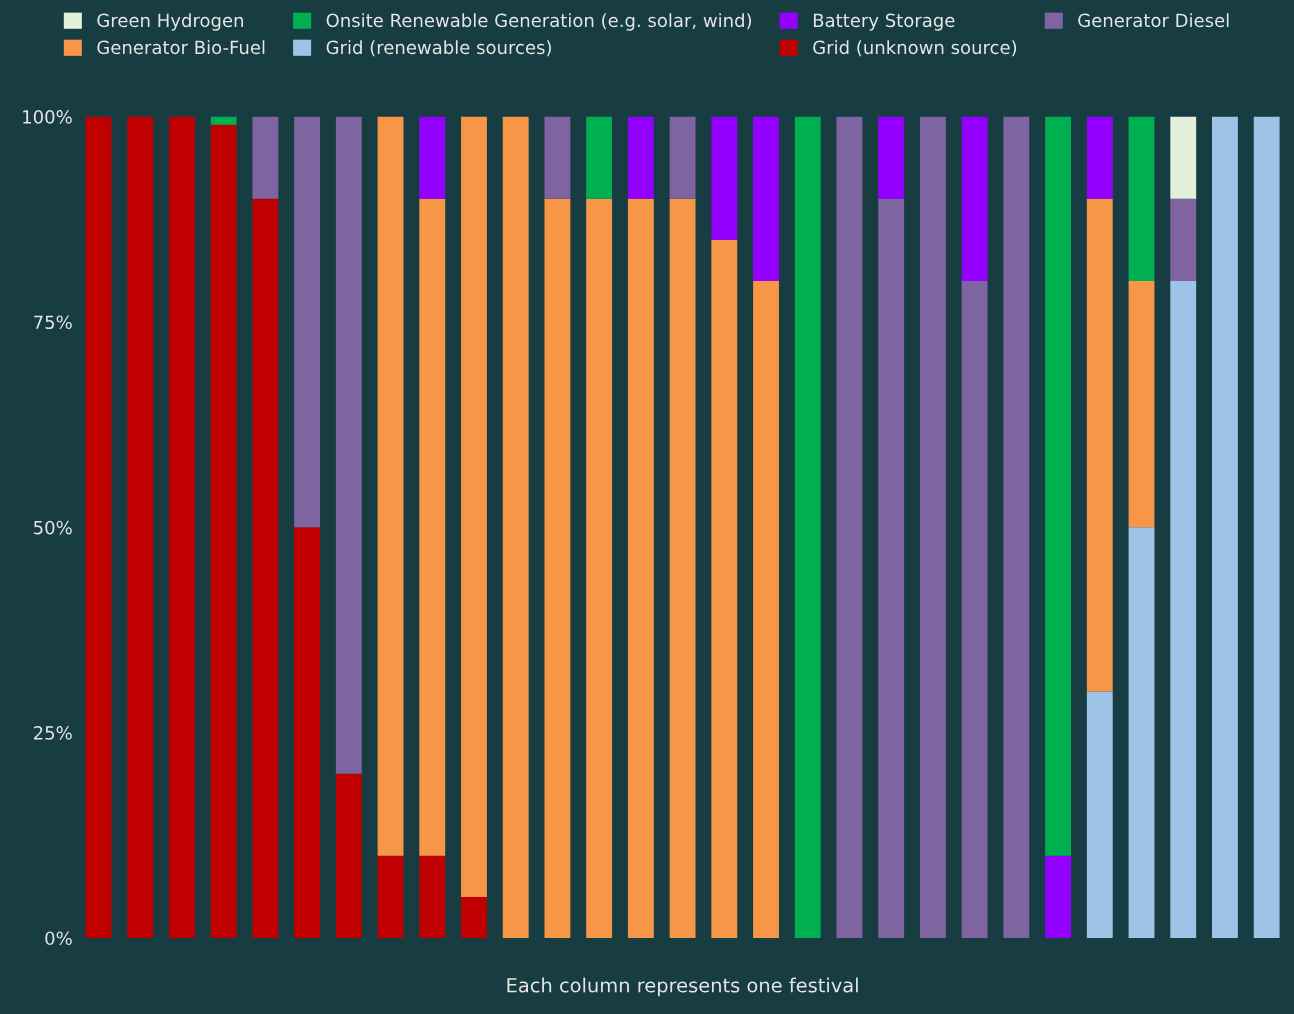 The height and width of the screenshot is (1014, 1294). I want to click on x-axis-title: Each column represents one festival, so click(682, 987).